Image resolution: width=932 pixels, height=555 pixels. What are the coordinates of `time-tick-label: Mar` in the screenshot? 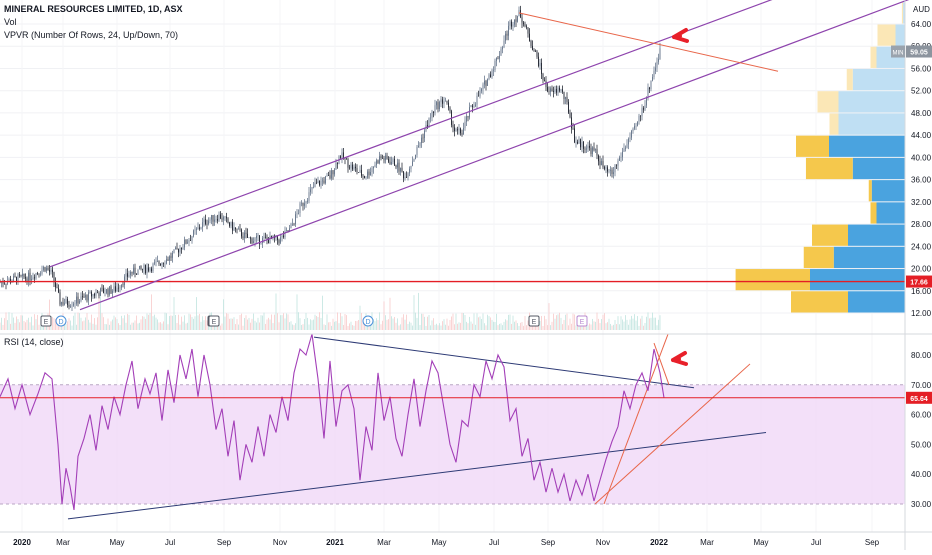 It's located at (384, 542).